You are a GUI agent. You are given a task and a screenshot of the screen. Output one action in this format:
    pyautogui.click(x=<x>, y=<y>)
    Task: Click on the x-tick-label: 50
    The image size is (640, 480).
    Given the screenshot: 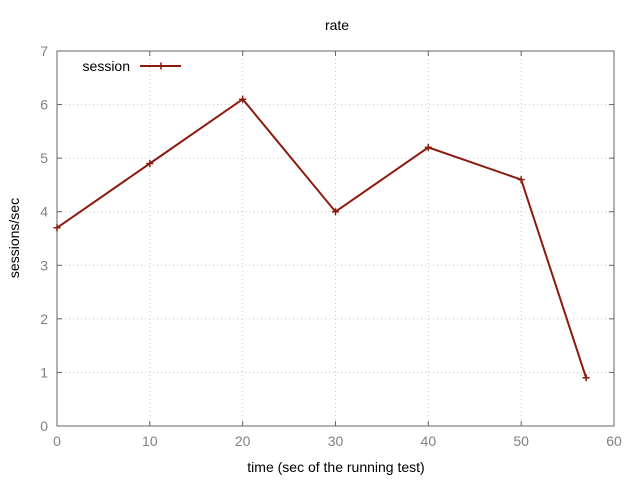 What is the action you would take?
    pyautogui.click(x=521, y=441)
    